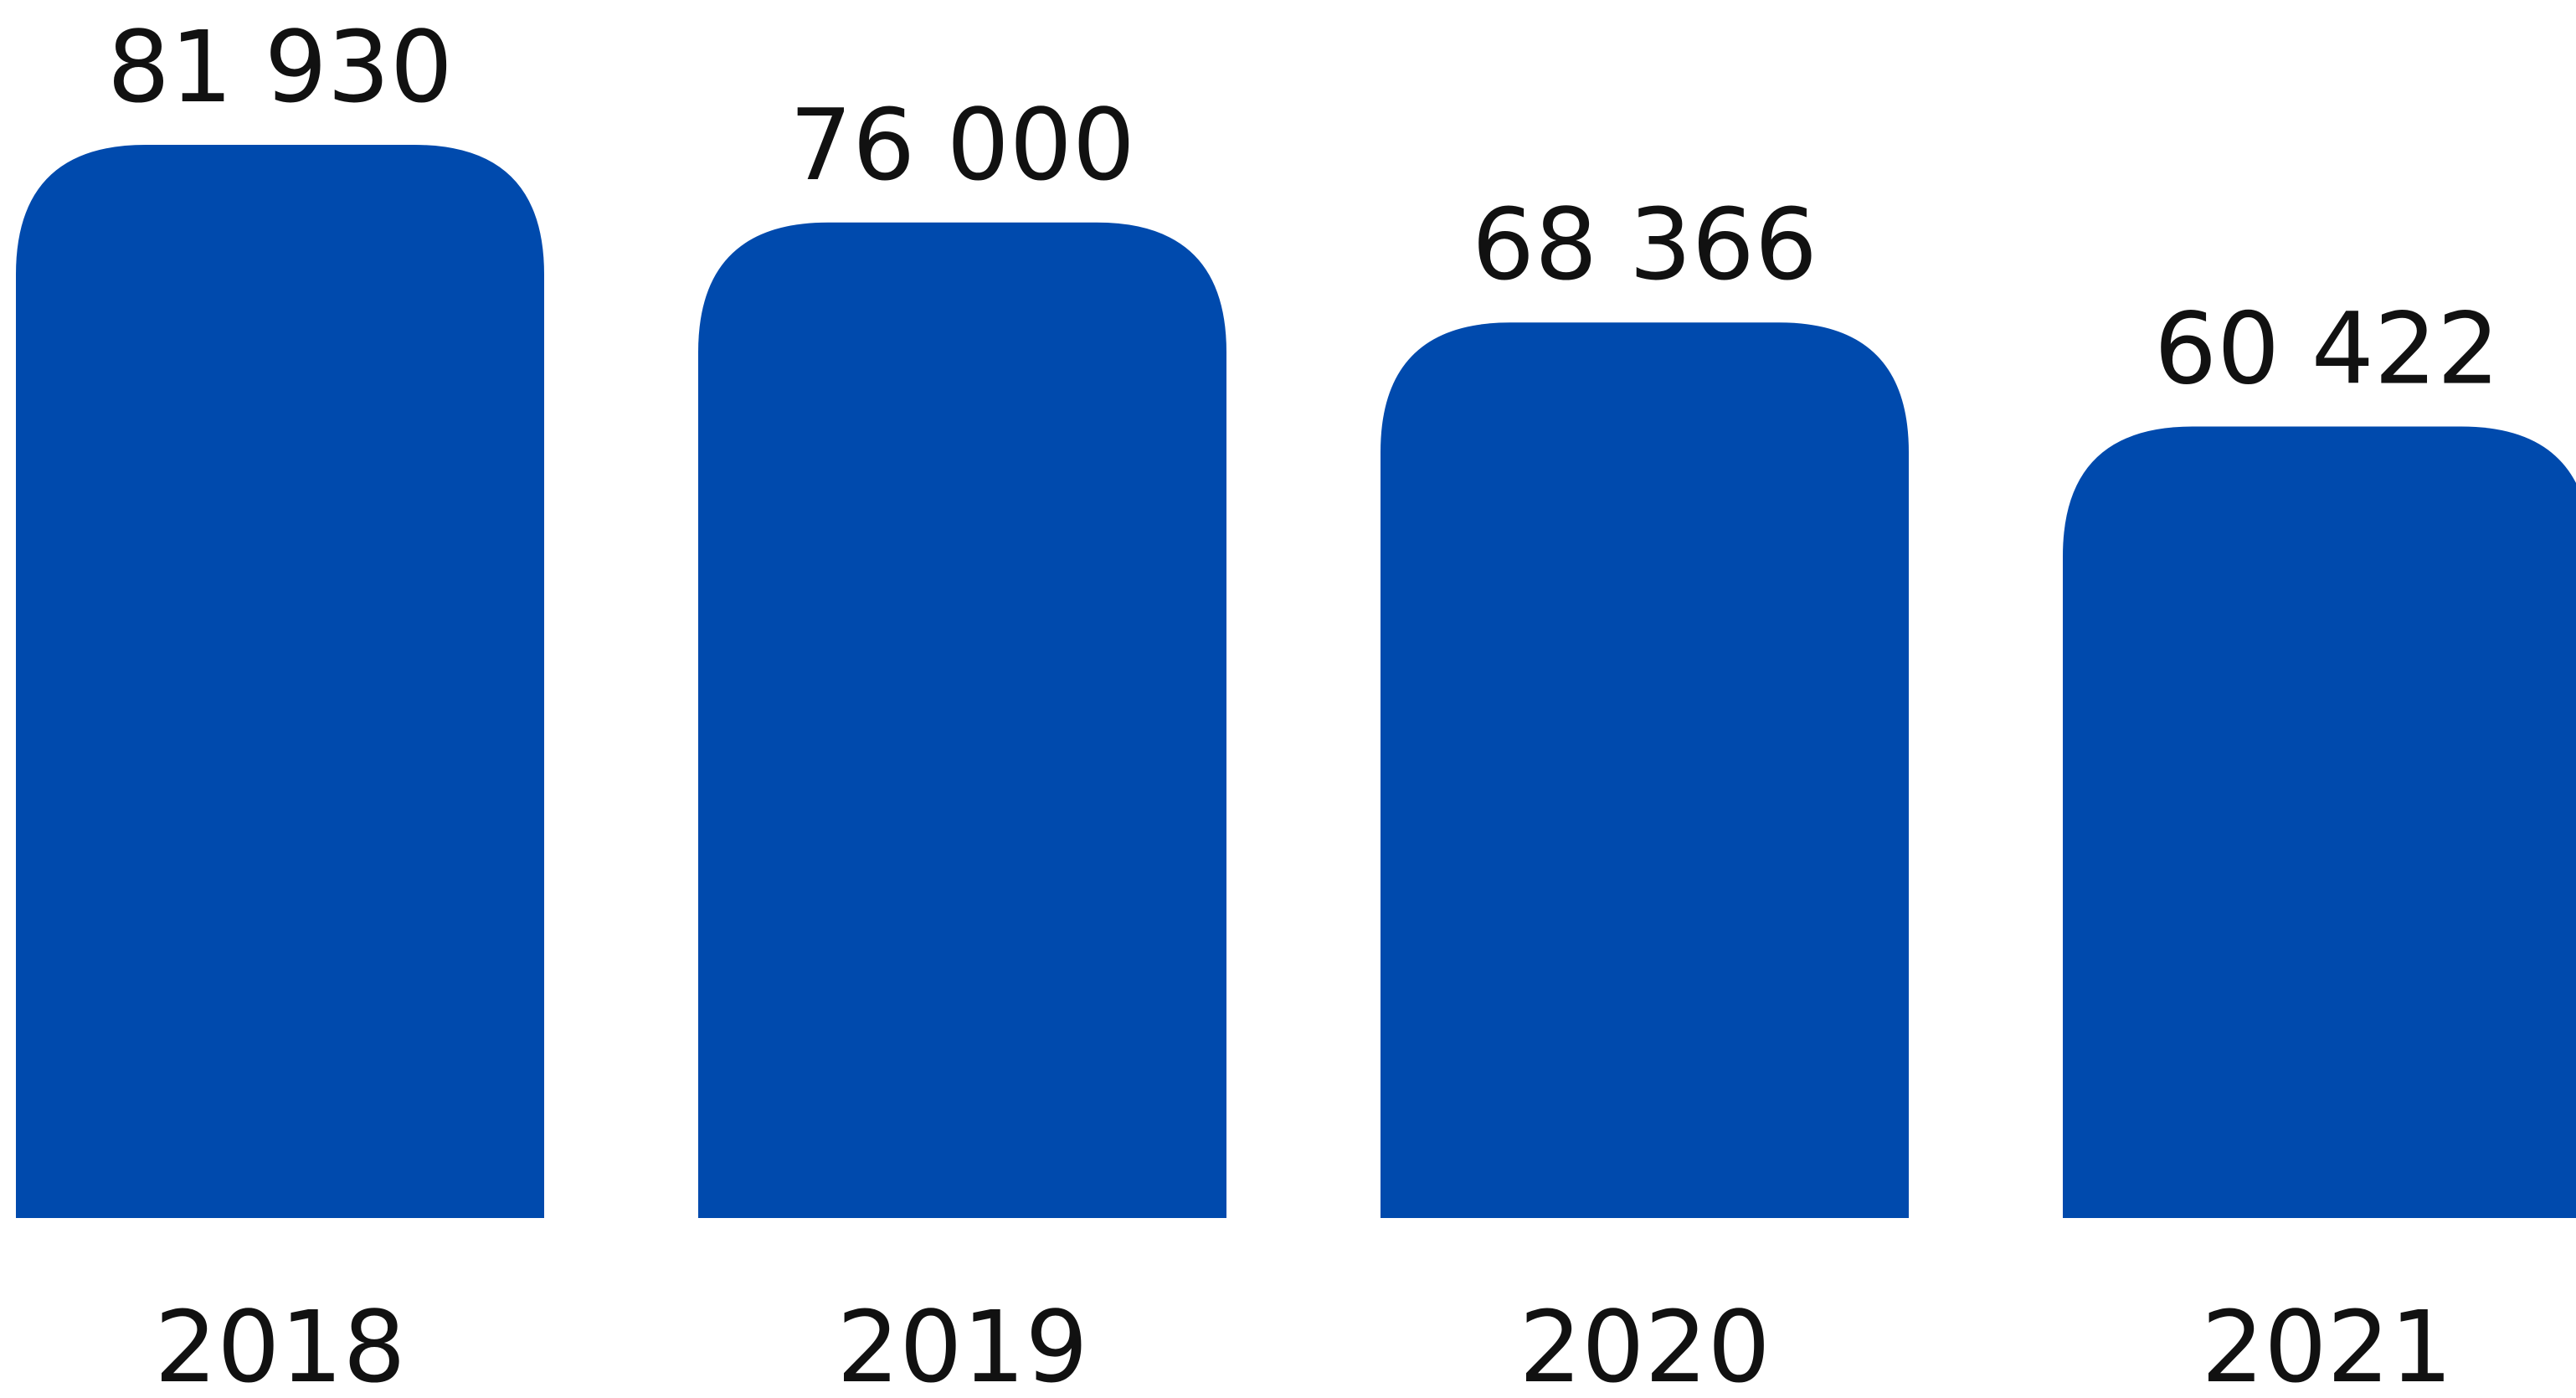 The width and height of the screenshot is (2576, 1398). I want to click on category-label-2019: 2019, so click(961, 1342).